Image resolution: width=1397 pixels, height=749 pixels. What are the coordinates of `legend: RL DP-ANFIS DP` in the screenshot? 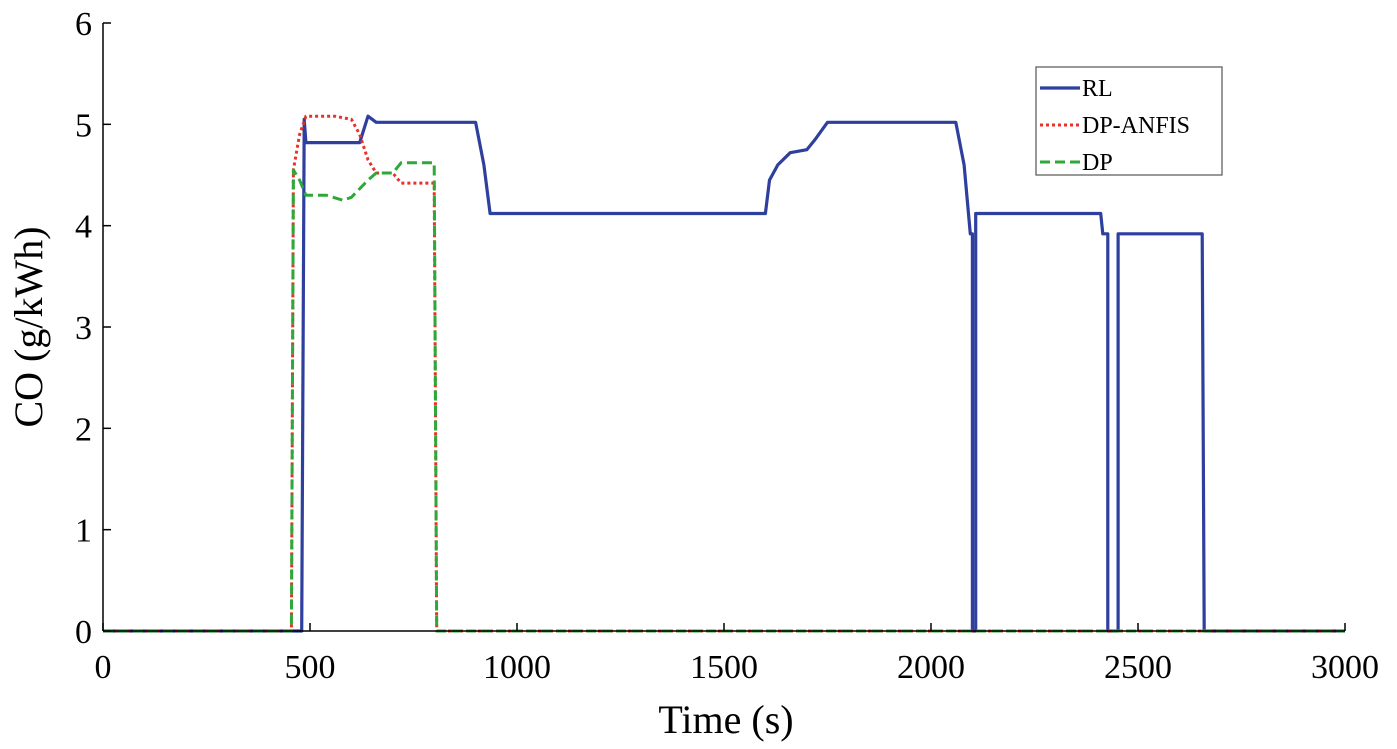 It's located at (1129, 121).